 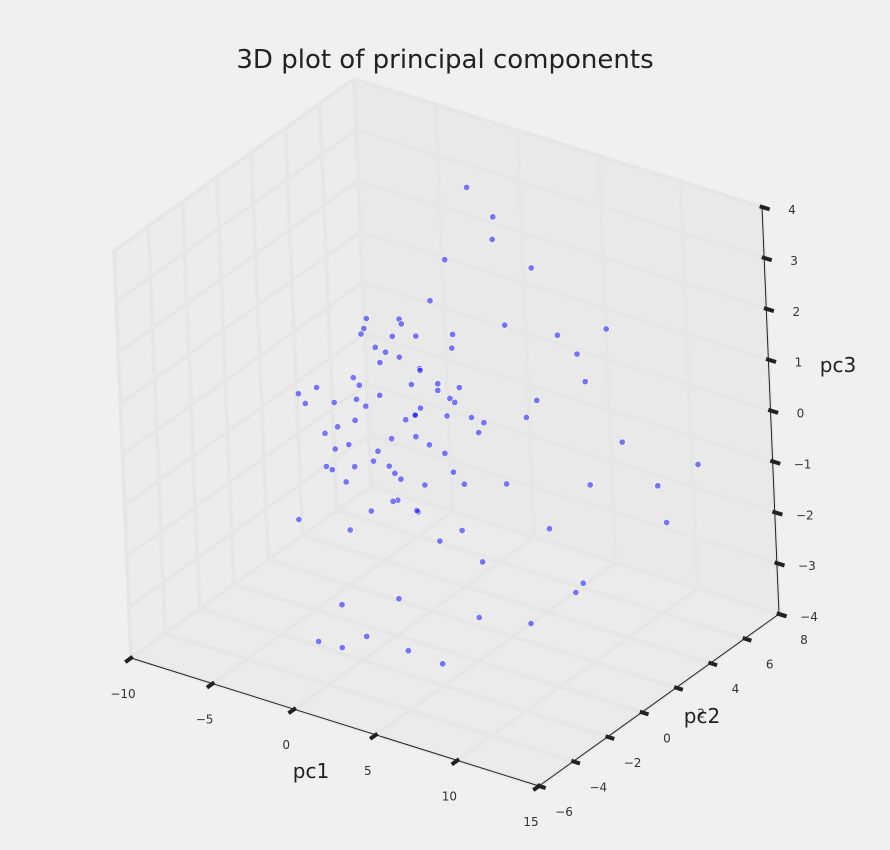 I want to click on z-tick-label: 3, so click(x=794, y=261).